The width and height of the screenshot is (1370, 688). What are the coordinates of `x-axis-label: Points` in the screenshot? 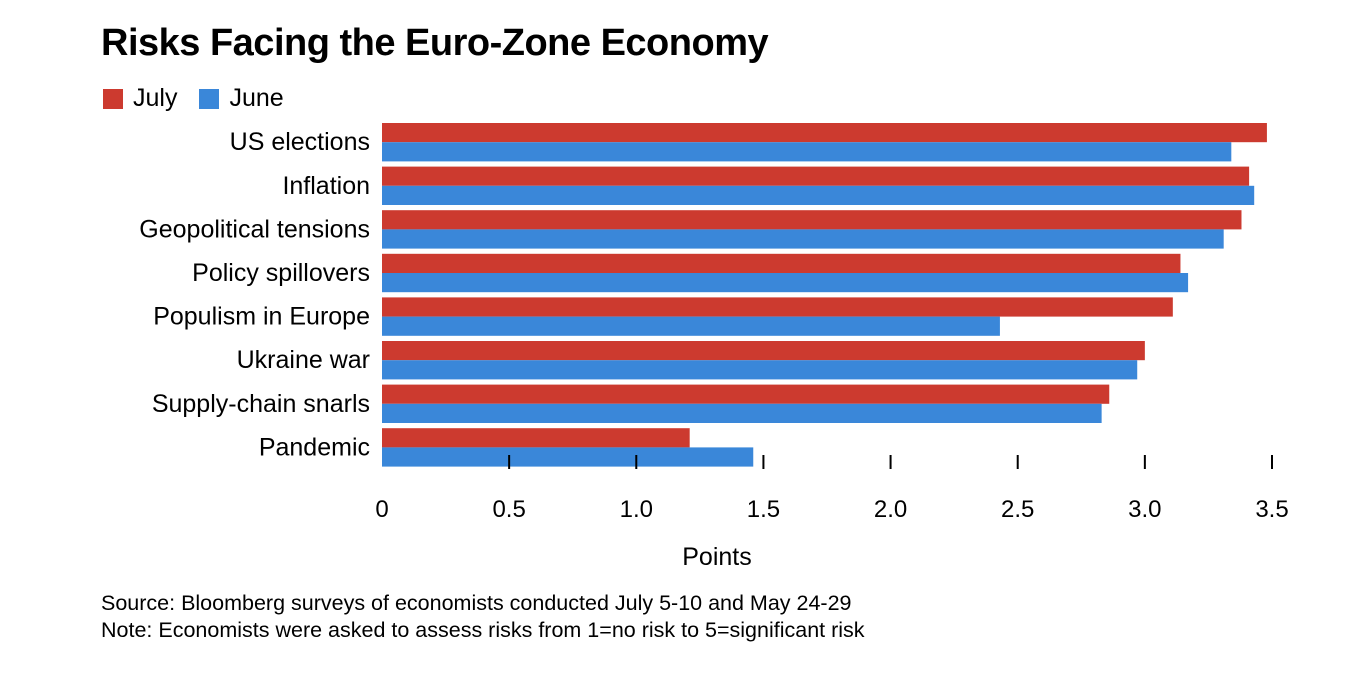 It's located at (716, 557).